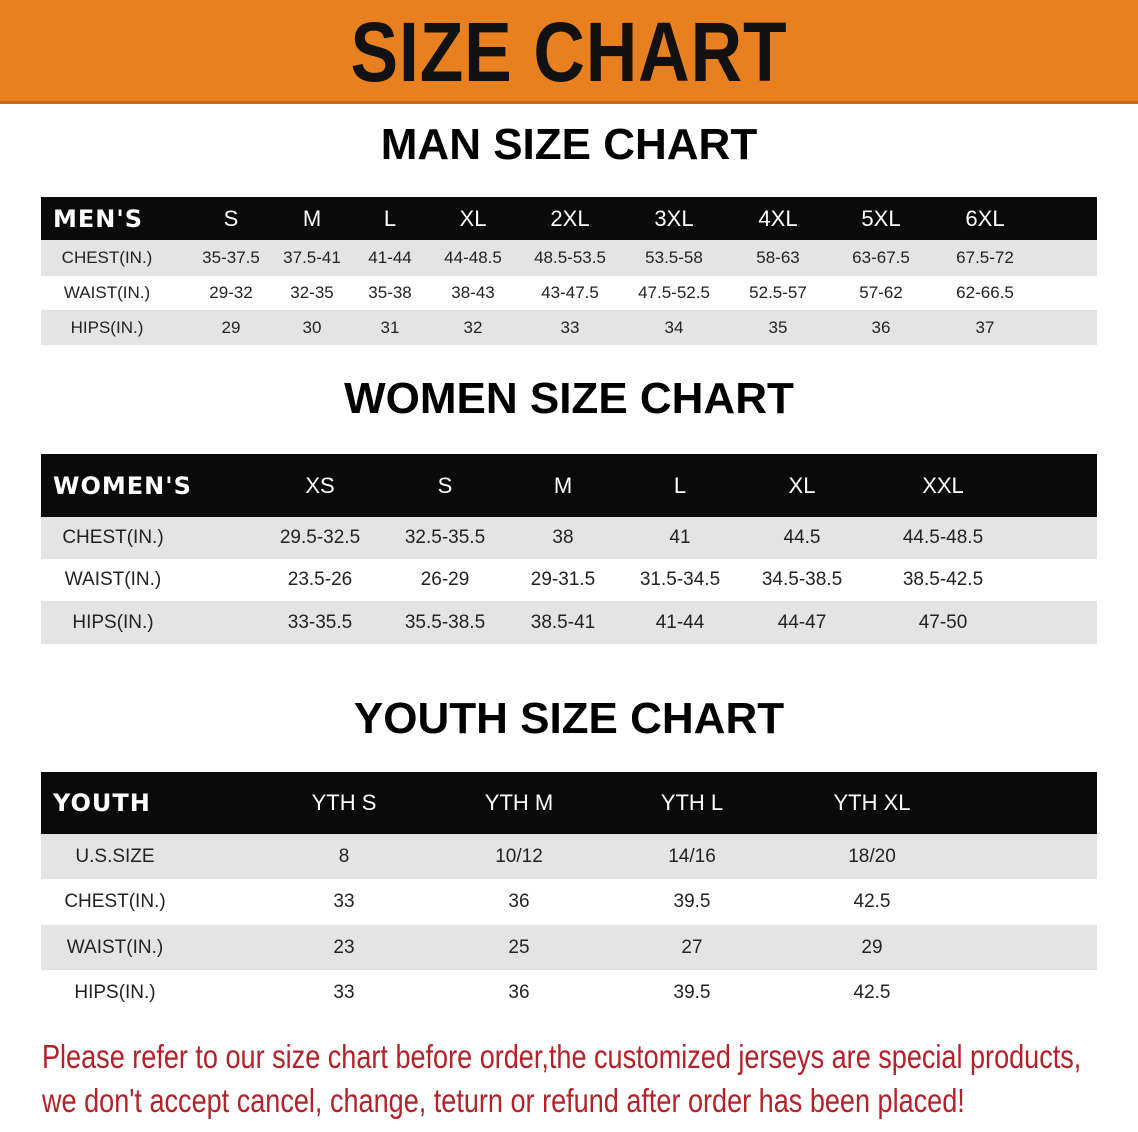  What do you see at coordinates (98, 218) in the screenshot?
I see `men-header-label: MEN'S` at bounding box center [98, 218].